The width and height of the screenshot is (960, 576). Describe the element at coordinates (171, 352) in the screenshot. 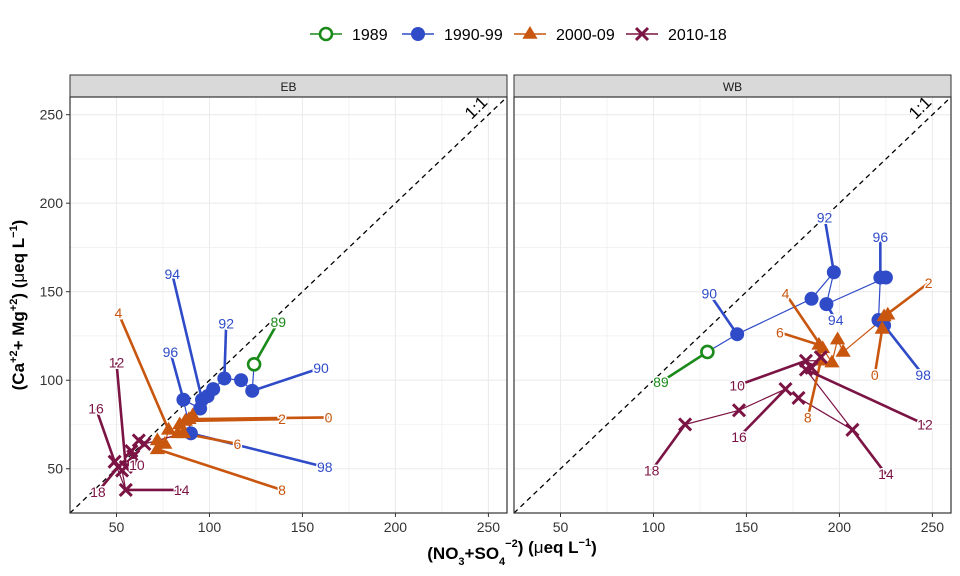

I see `data-label: 96` at that location.